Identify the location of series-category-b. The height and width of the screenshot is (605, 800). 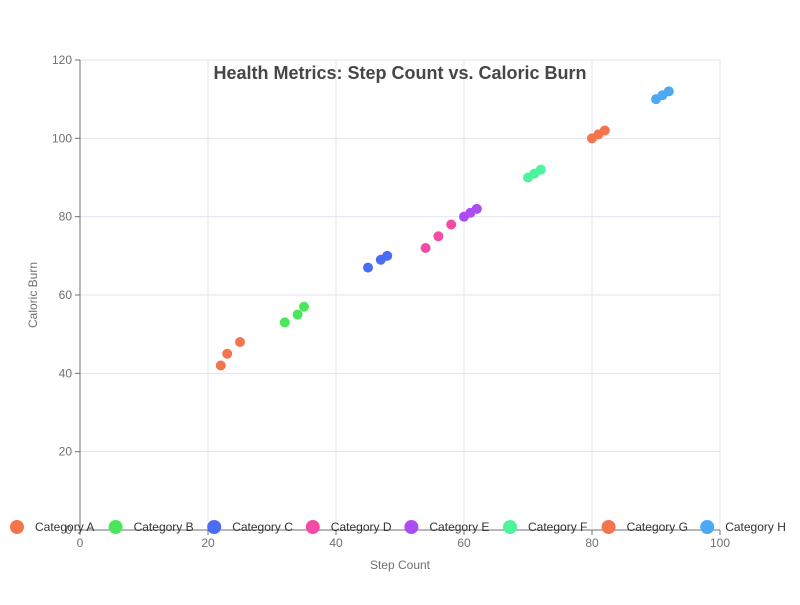
(294, 314).